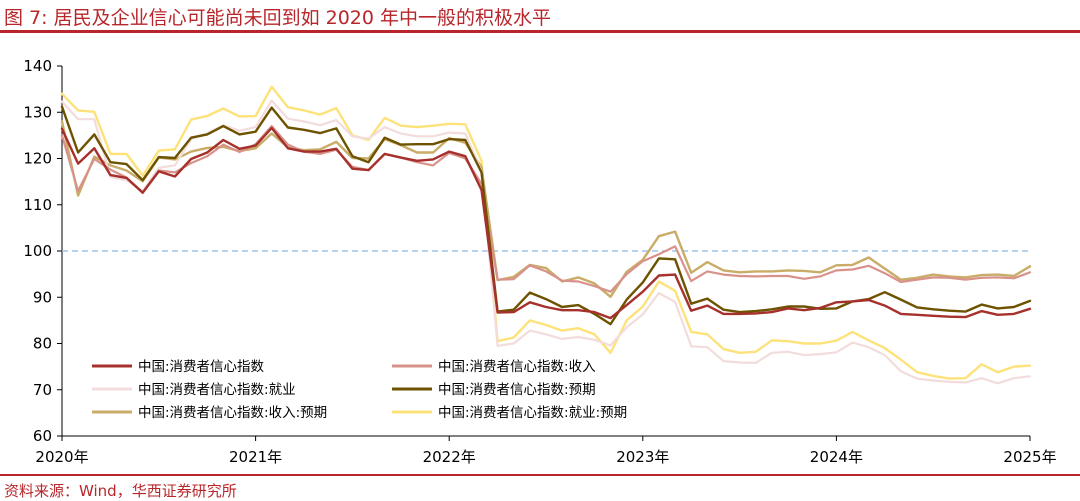  Describe the element at coordinates (278, 18) in the screenshot. I see `chart-title: 图 7: 居民及企业信心可能尚未回到如 2020 年中一般的积极水平` at that location.